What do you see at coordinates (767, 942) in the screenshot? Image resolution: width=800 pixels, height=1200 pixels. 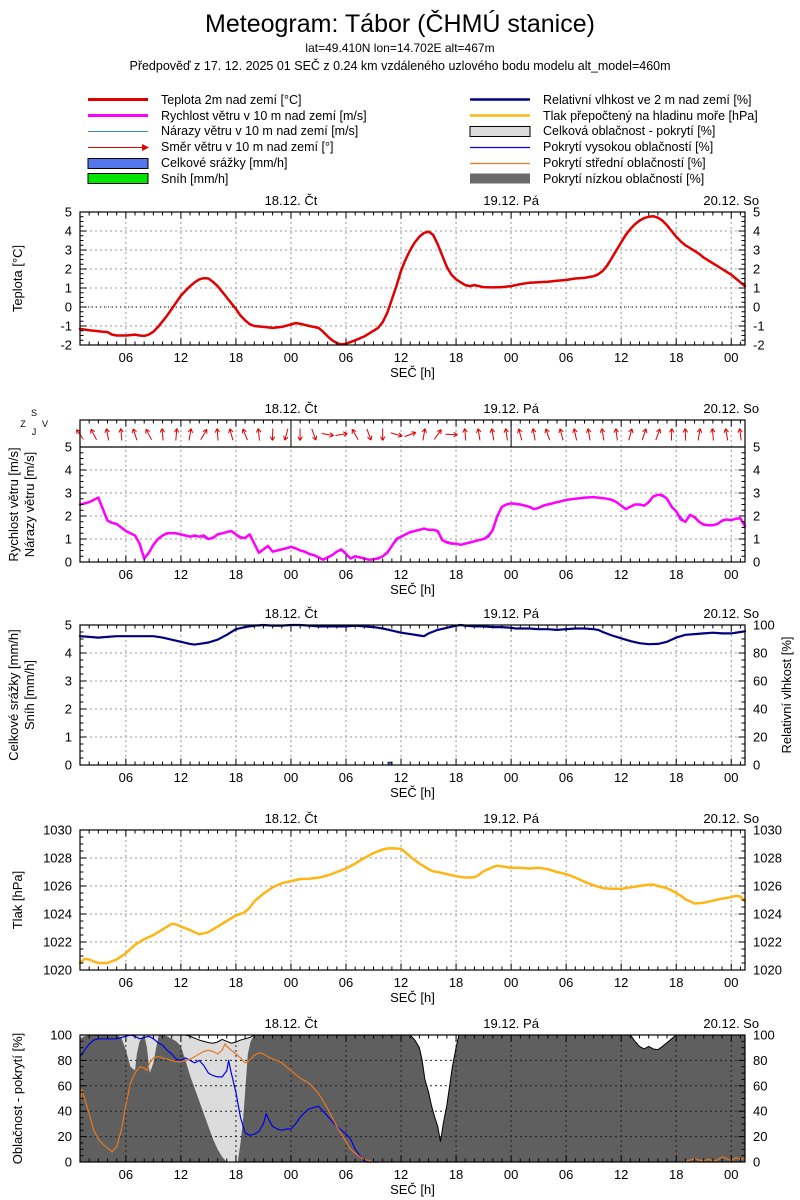 I see `y-tick-label: 1022` at bounding box center [767, 942].